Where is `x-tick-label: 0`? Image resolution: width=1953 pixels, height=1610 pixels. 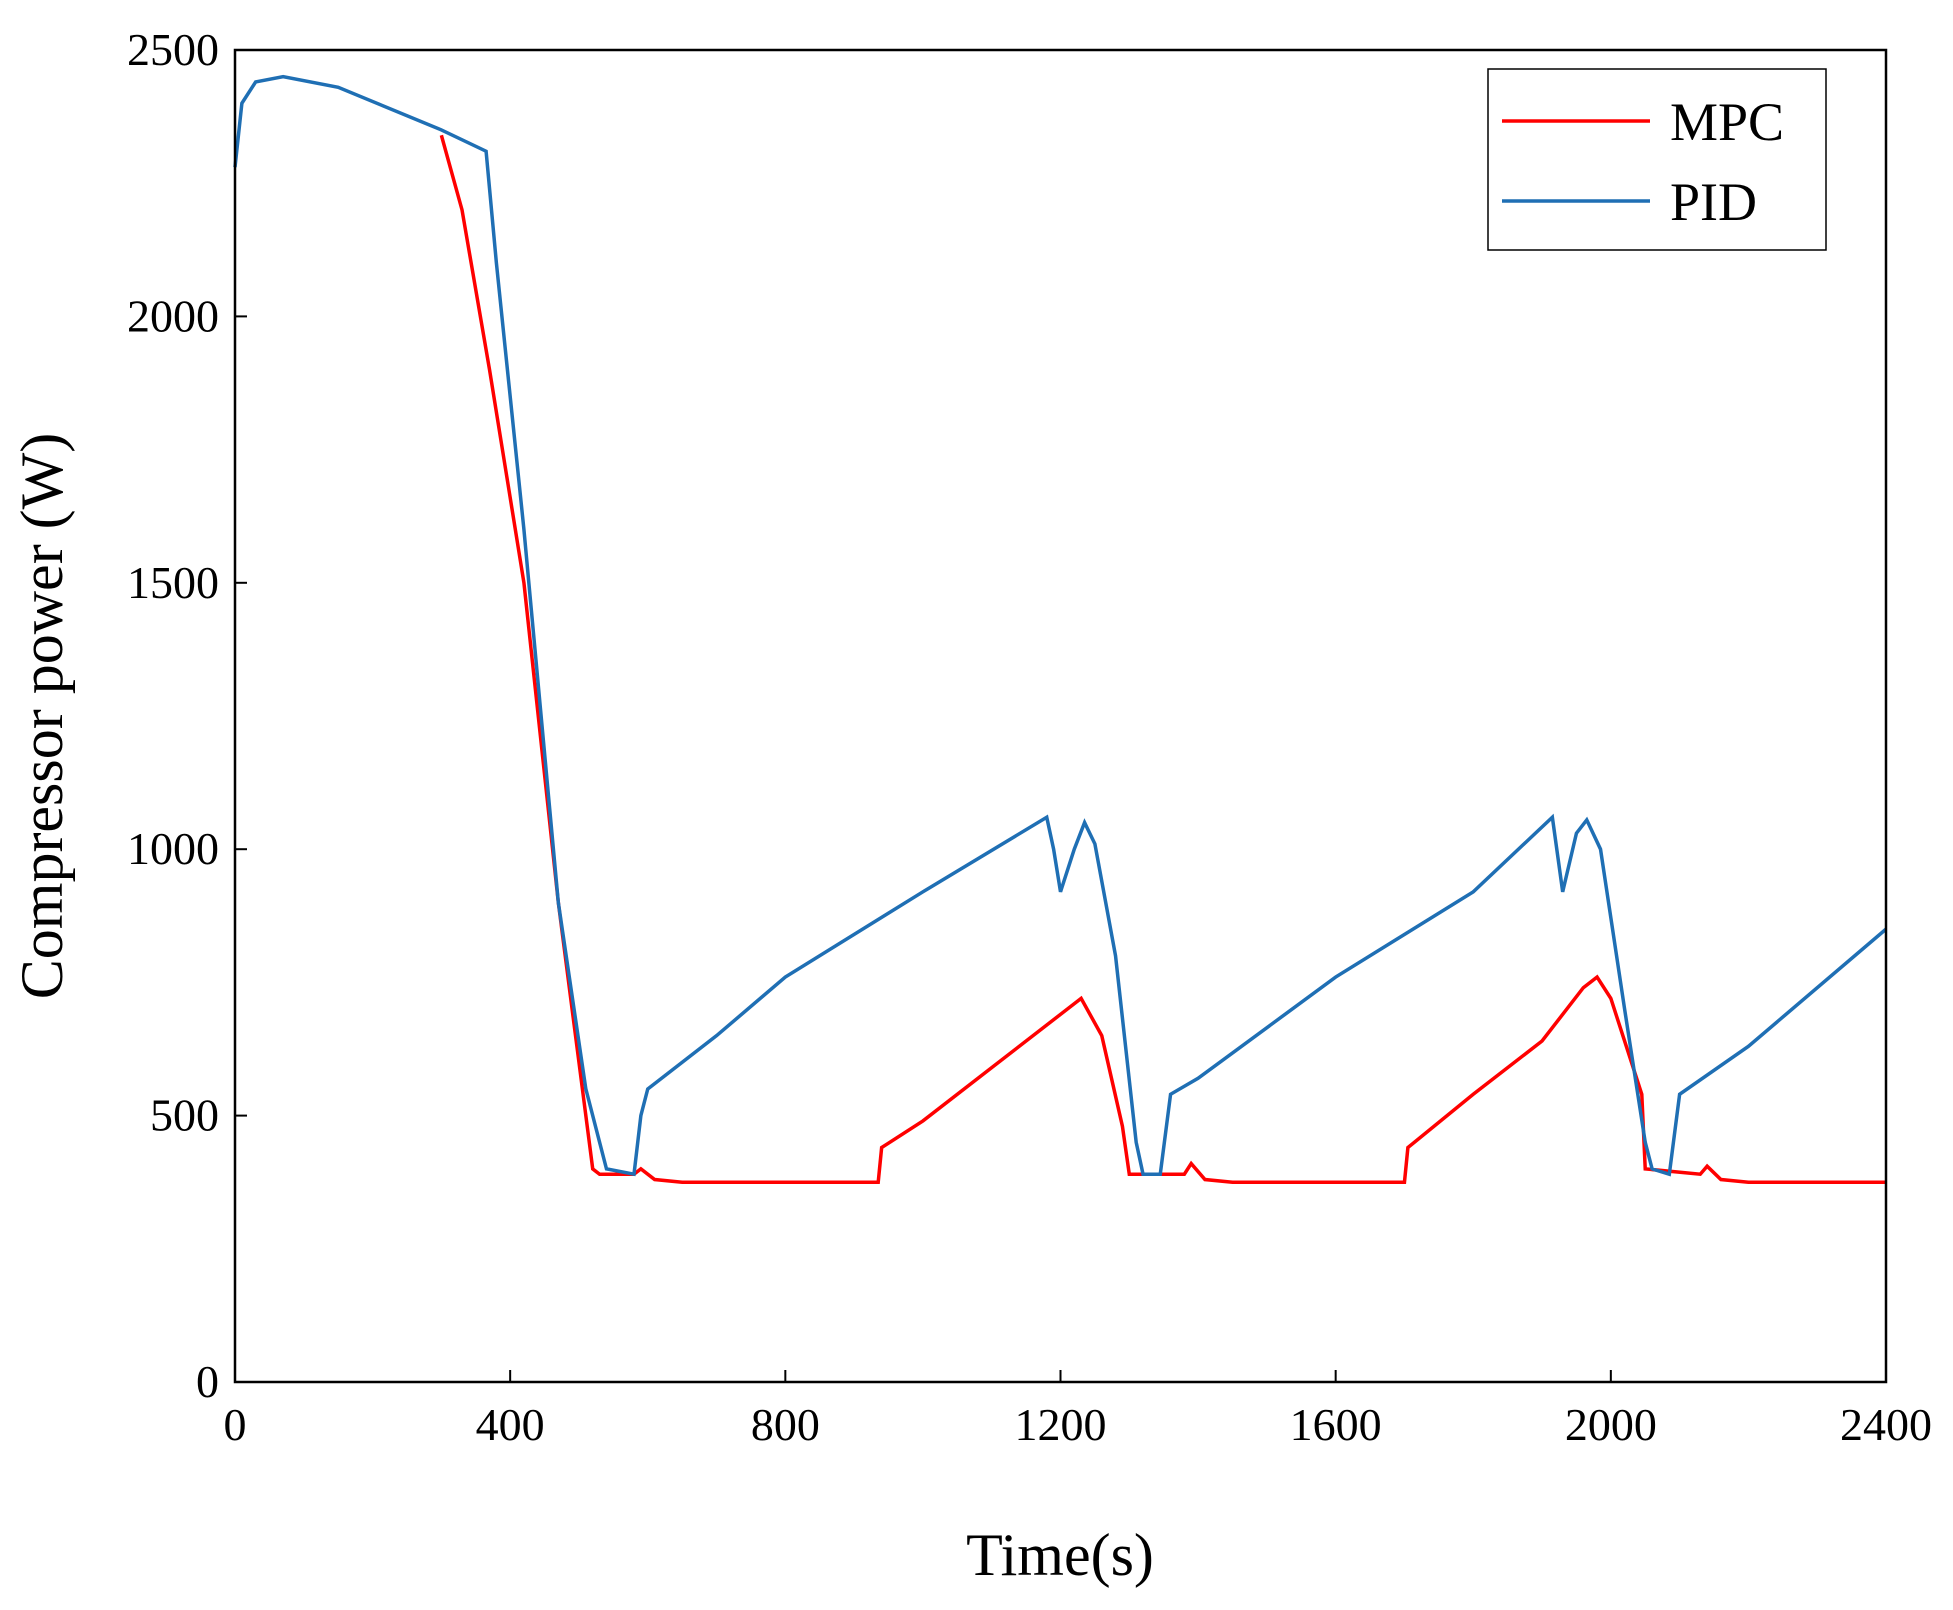
x-tick-label: 0 is located at coordinates (235, 1424).